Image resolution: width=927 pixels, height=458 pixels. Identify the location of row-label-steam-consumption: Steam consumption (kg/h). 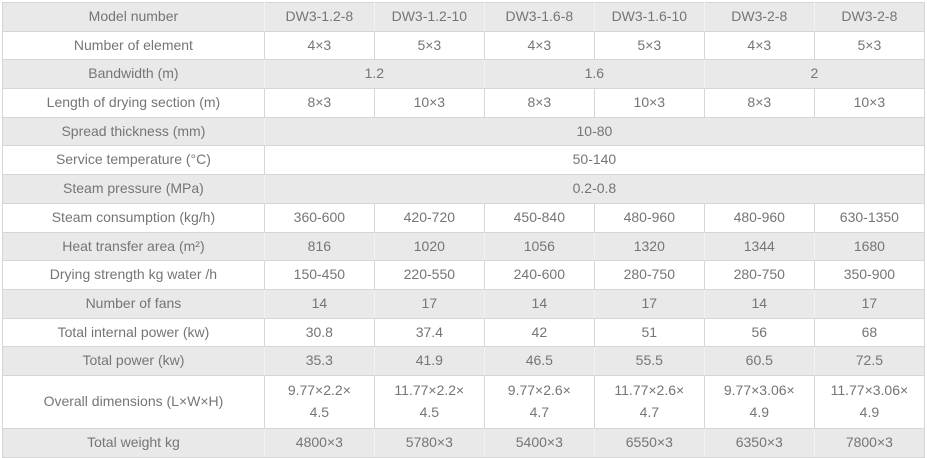
(133, 217).